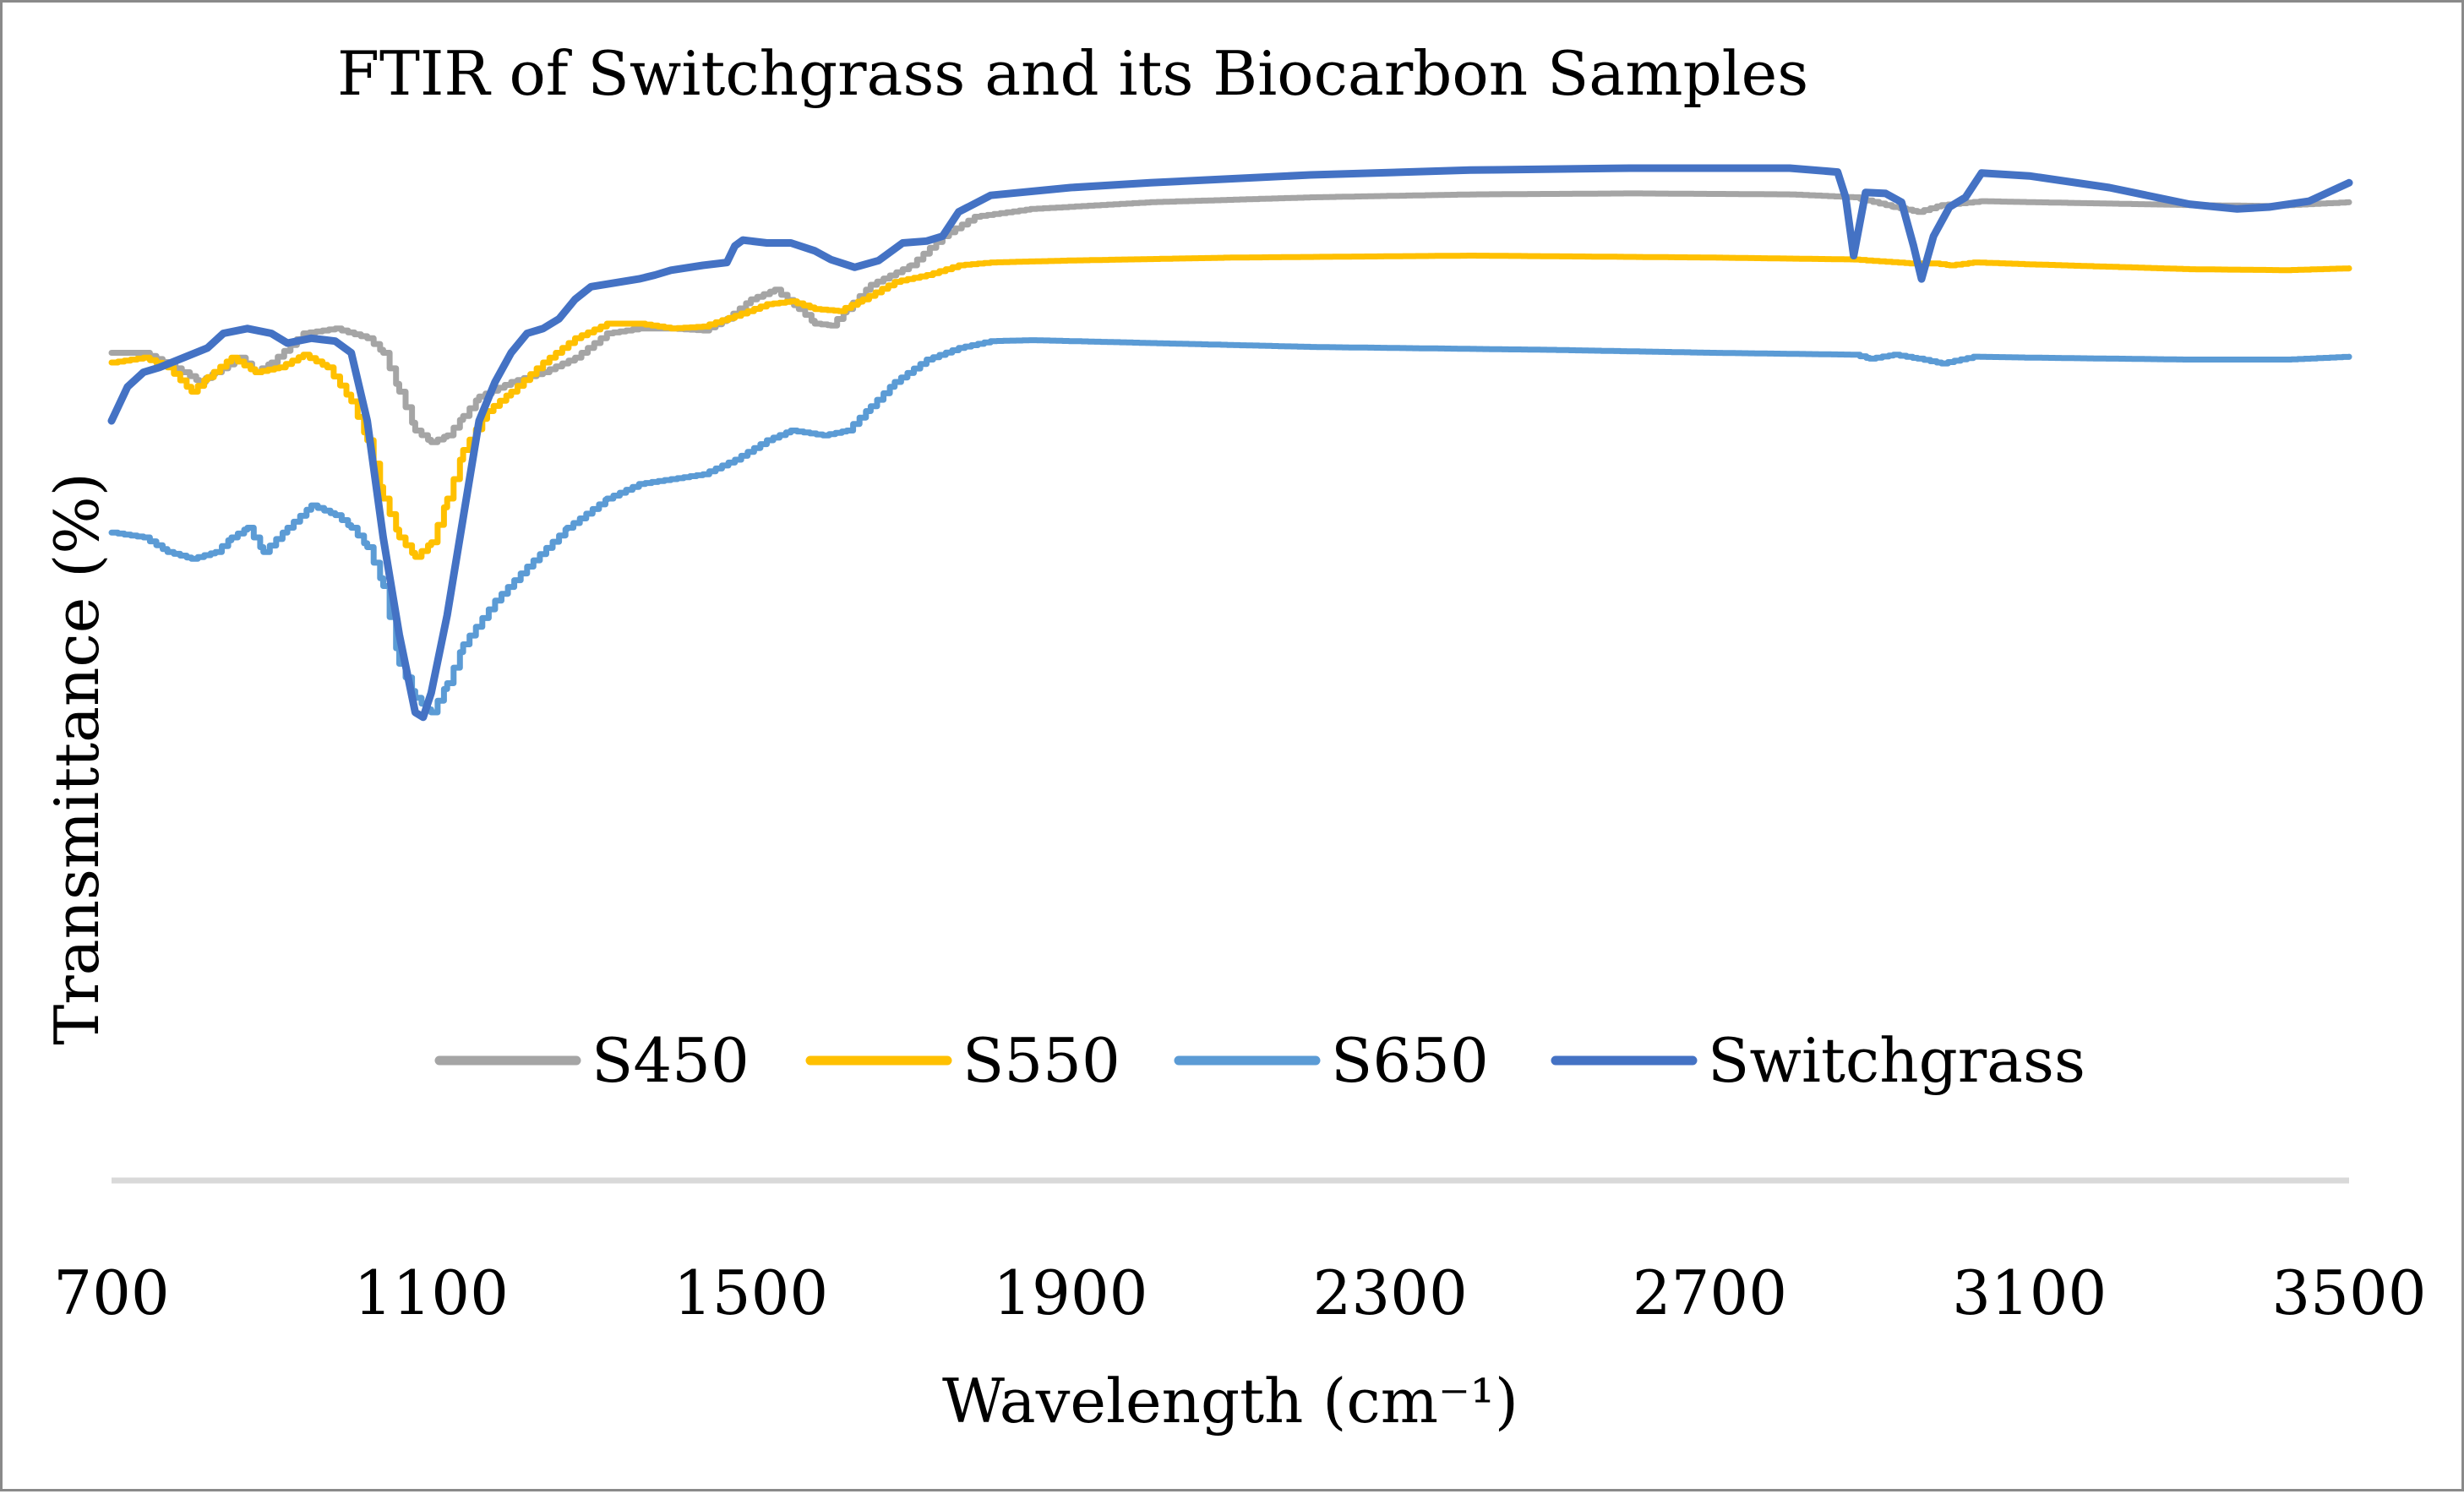  What do you see at coordinates (1410, 1060) in the screenshot?
I see `legend-label-s650: S650` at bounding box center [1410, 1060].